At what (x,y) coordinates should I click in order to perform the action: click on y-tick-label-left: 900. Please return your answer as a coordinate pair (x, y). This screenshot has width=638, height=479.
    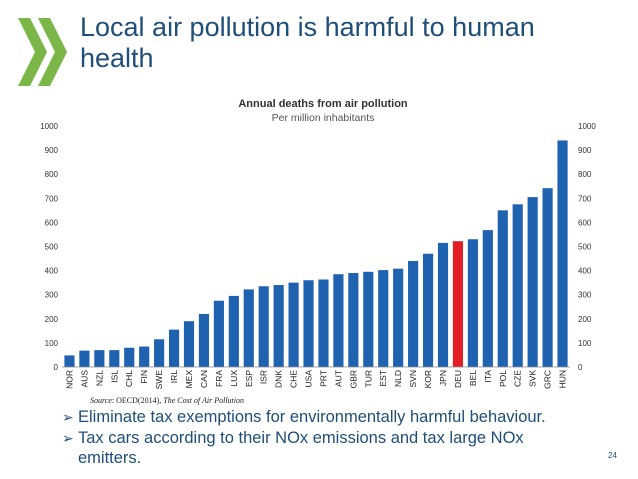
    Looking at the image, I should click on (52, 150).